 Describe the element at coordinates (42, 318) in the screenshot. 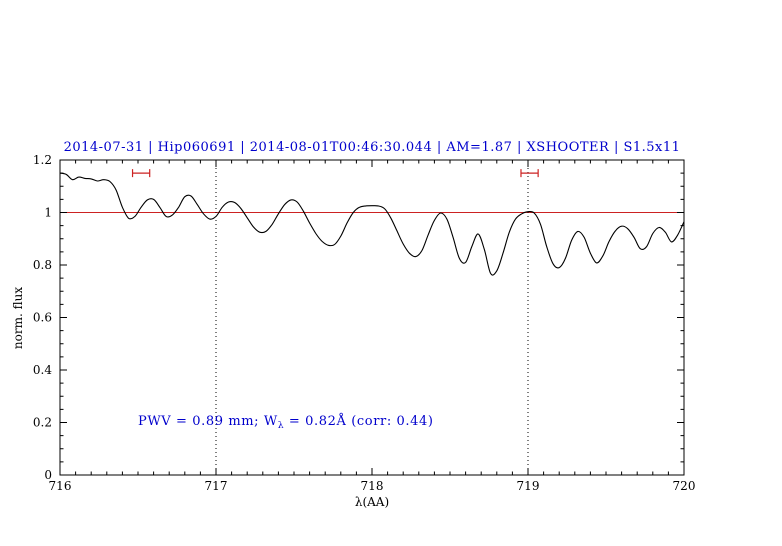

I see `y-tick-label: 0.6` at that location.